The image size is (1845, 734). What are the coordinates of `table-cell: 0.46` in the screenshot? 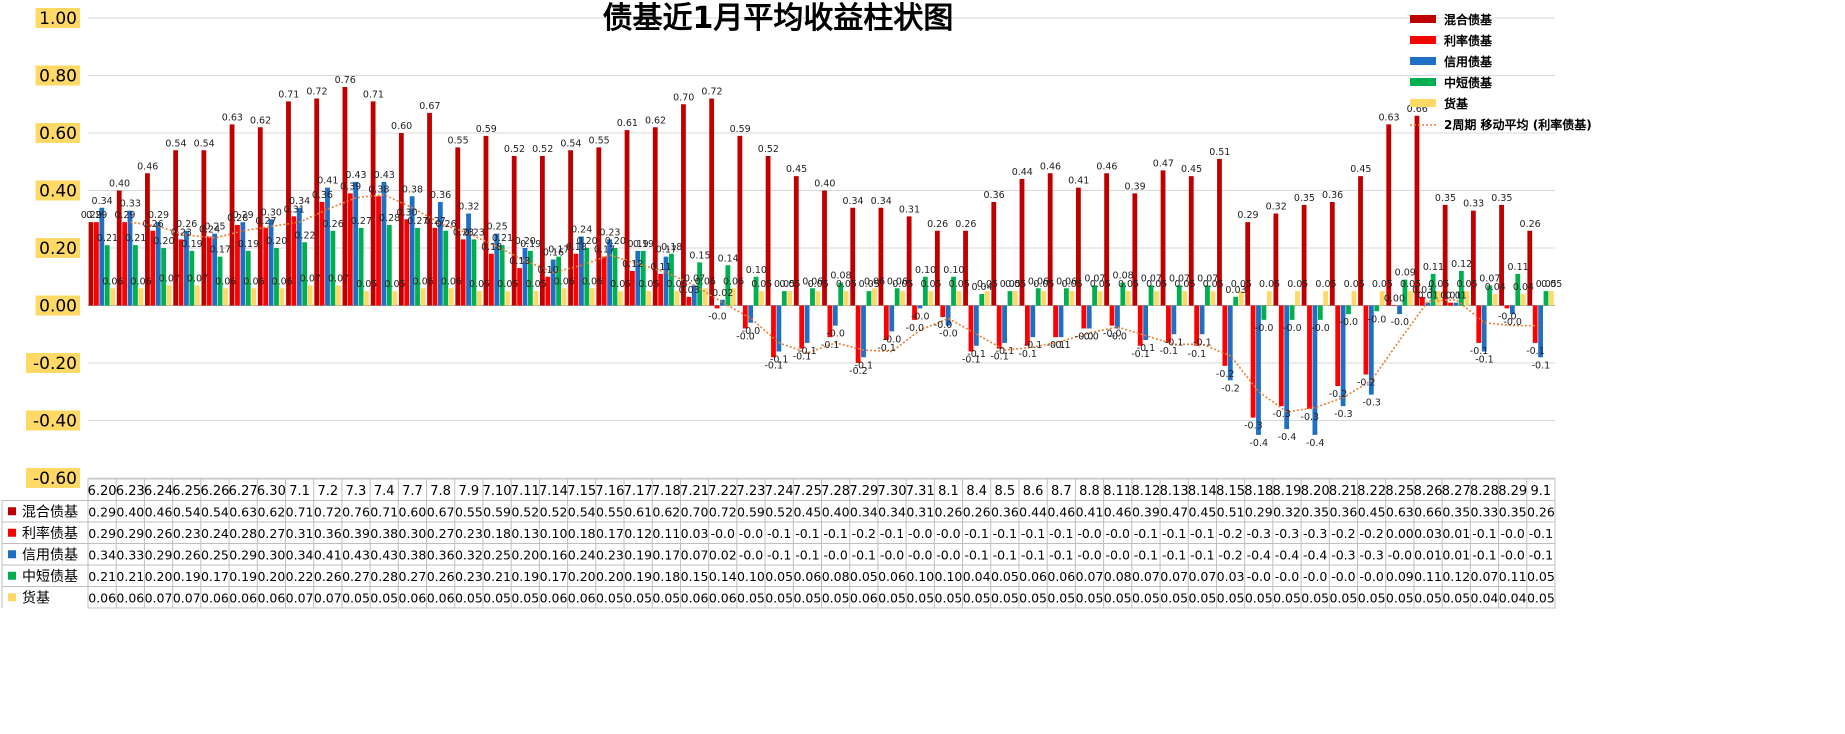 It's located at (159, 511).